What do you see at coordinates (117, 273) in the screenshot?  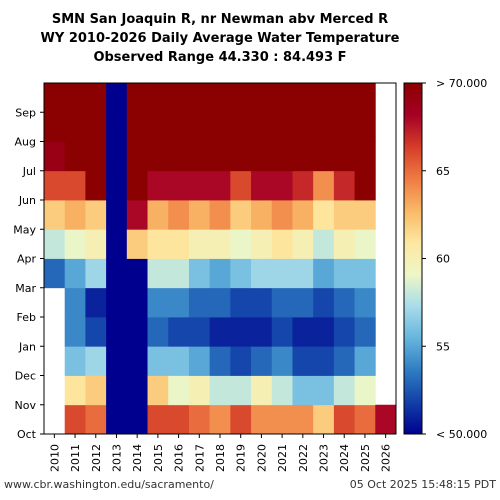 I see `heatmap-cell-2013-mar` at bounding box center [117, 273].